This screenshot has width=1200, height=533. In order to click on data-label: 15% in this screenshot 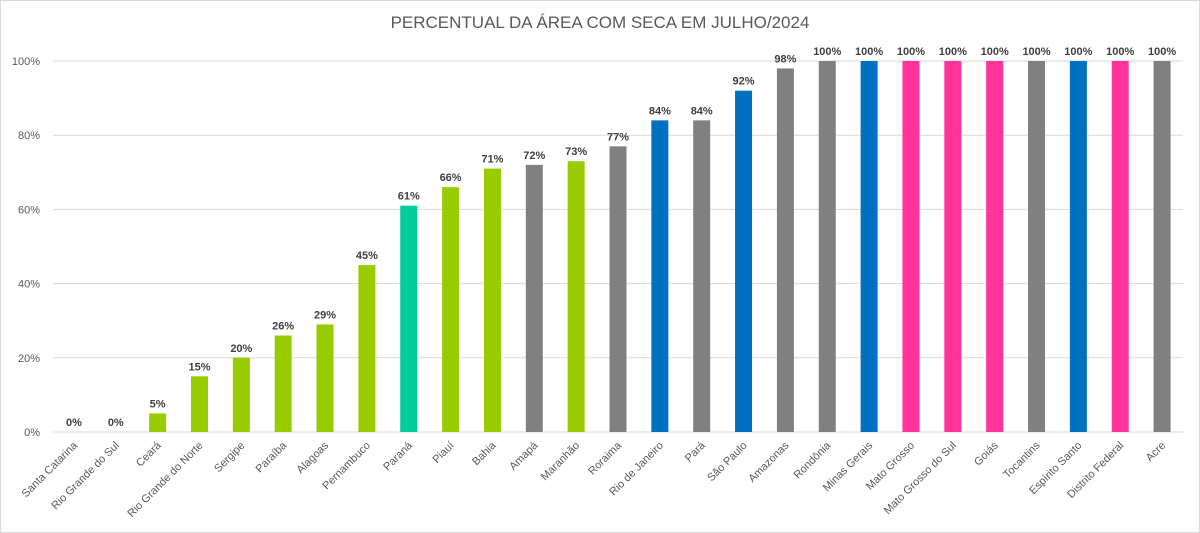, I will do `click(199, 367)`.